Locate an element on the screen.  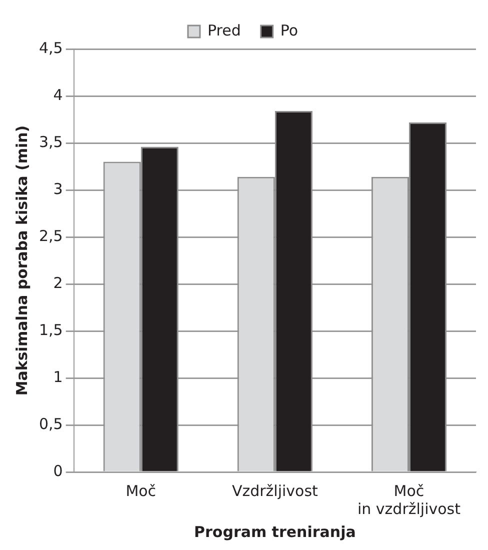
legend-label: Po is located at coordinates (289, 30).